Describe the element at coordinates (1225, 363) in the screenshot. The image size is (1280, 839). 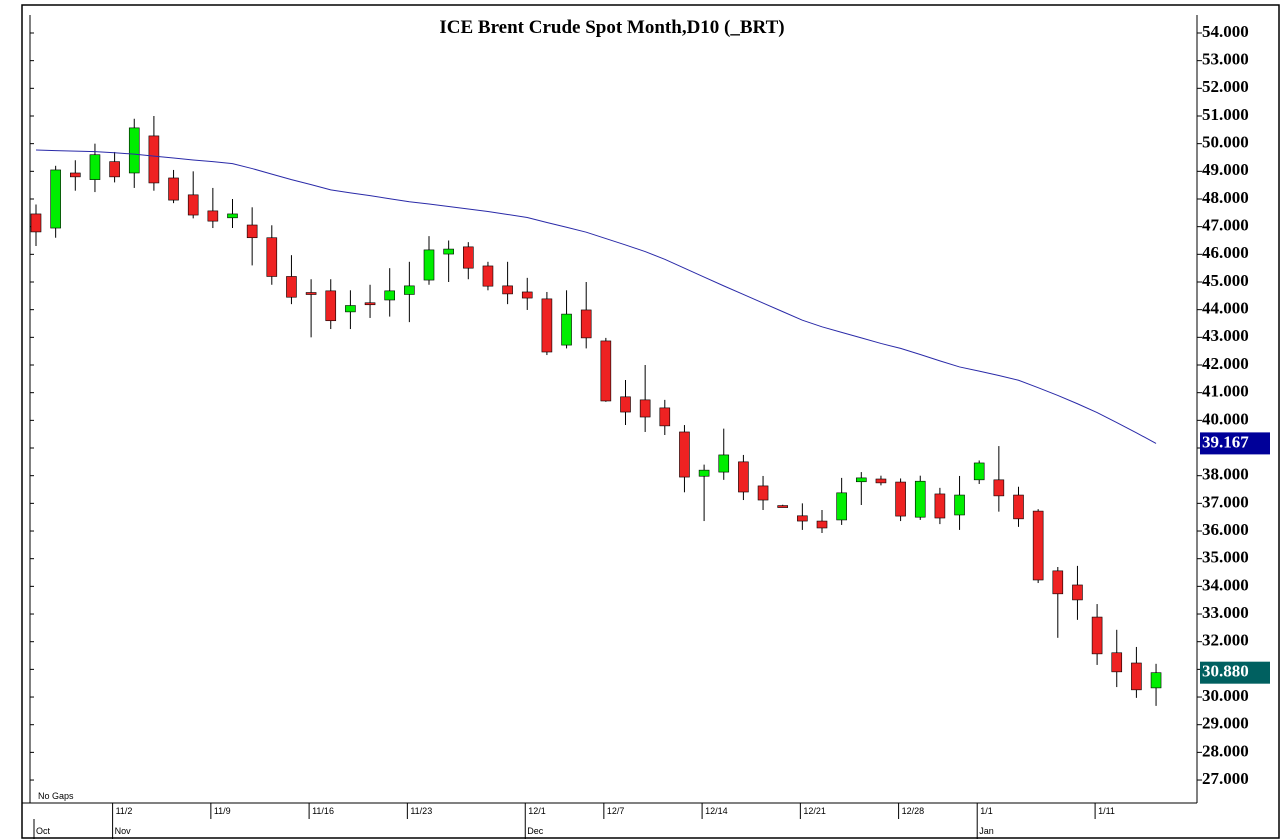
I see `y-tick-label: 42.000` at that location.